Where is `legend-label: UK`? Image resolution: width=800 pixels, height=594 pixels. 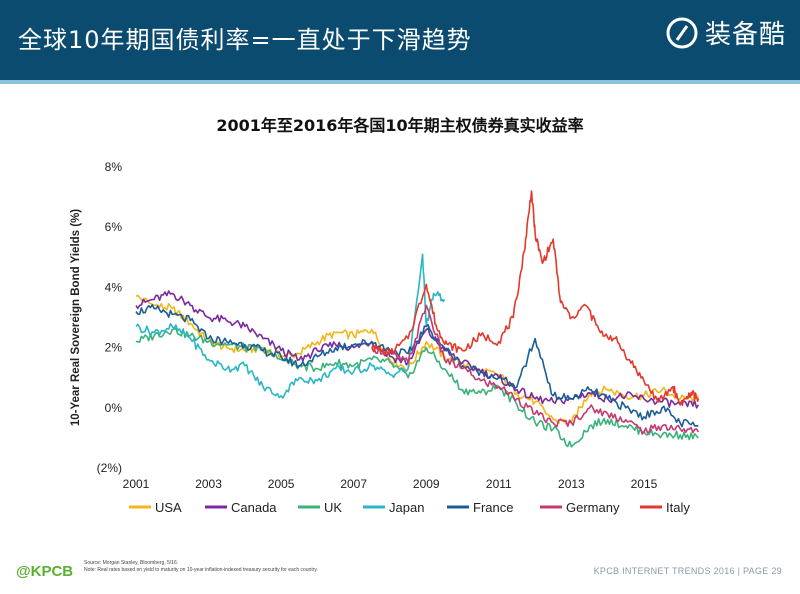
legend-label: UK is located at coordinates (333, 507).